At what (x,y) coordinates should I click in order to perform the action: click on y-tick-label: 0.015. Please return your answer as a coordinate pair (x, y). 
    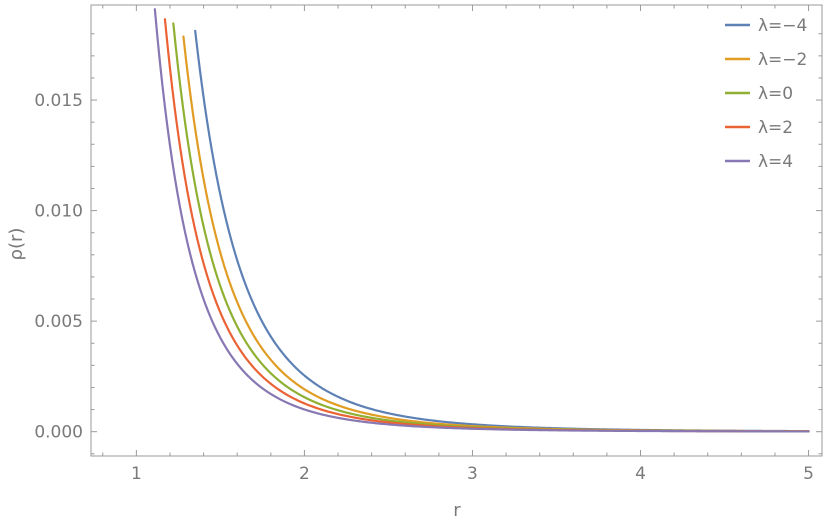
    Looking at the image, I should click on (58, 101).